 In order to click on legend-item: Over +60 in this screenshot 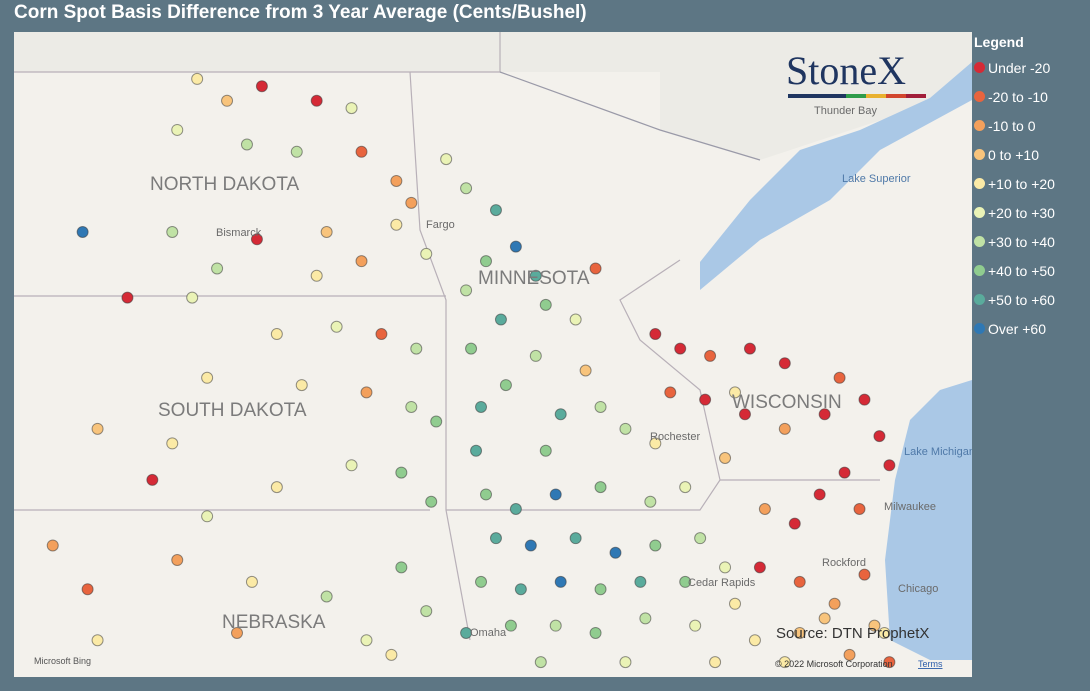, I will do `click(1014, 328)`.